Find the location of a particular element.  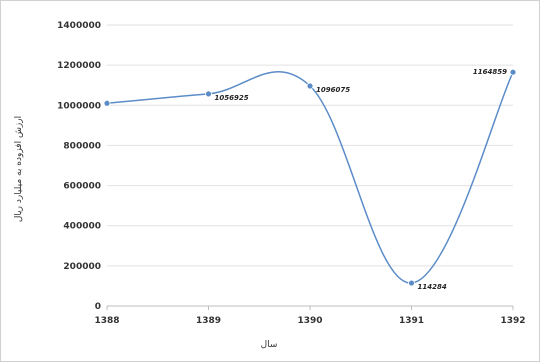

x-tick-labels: 1388 1389 1390 1391 1392 is located at coordinates (310, 316).